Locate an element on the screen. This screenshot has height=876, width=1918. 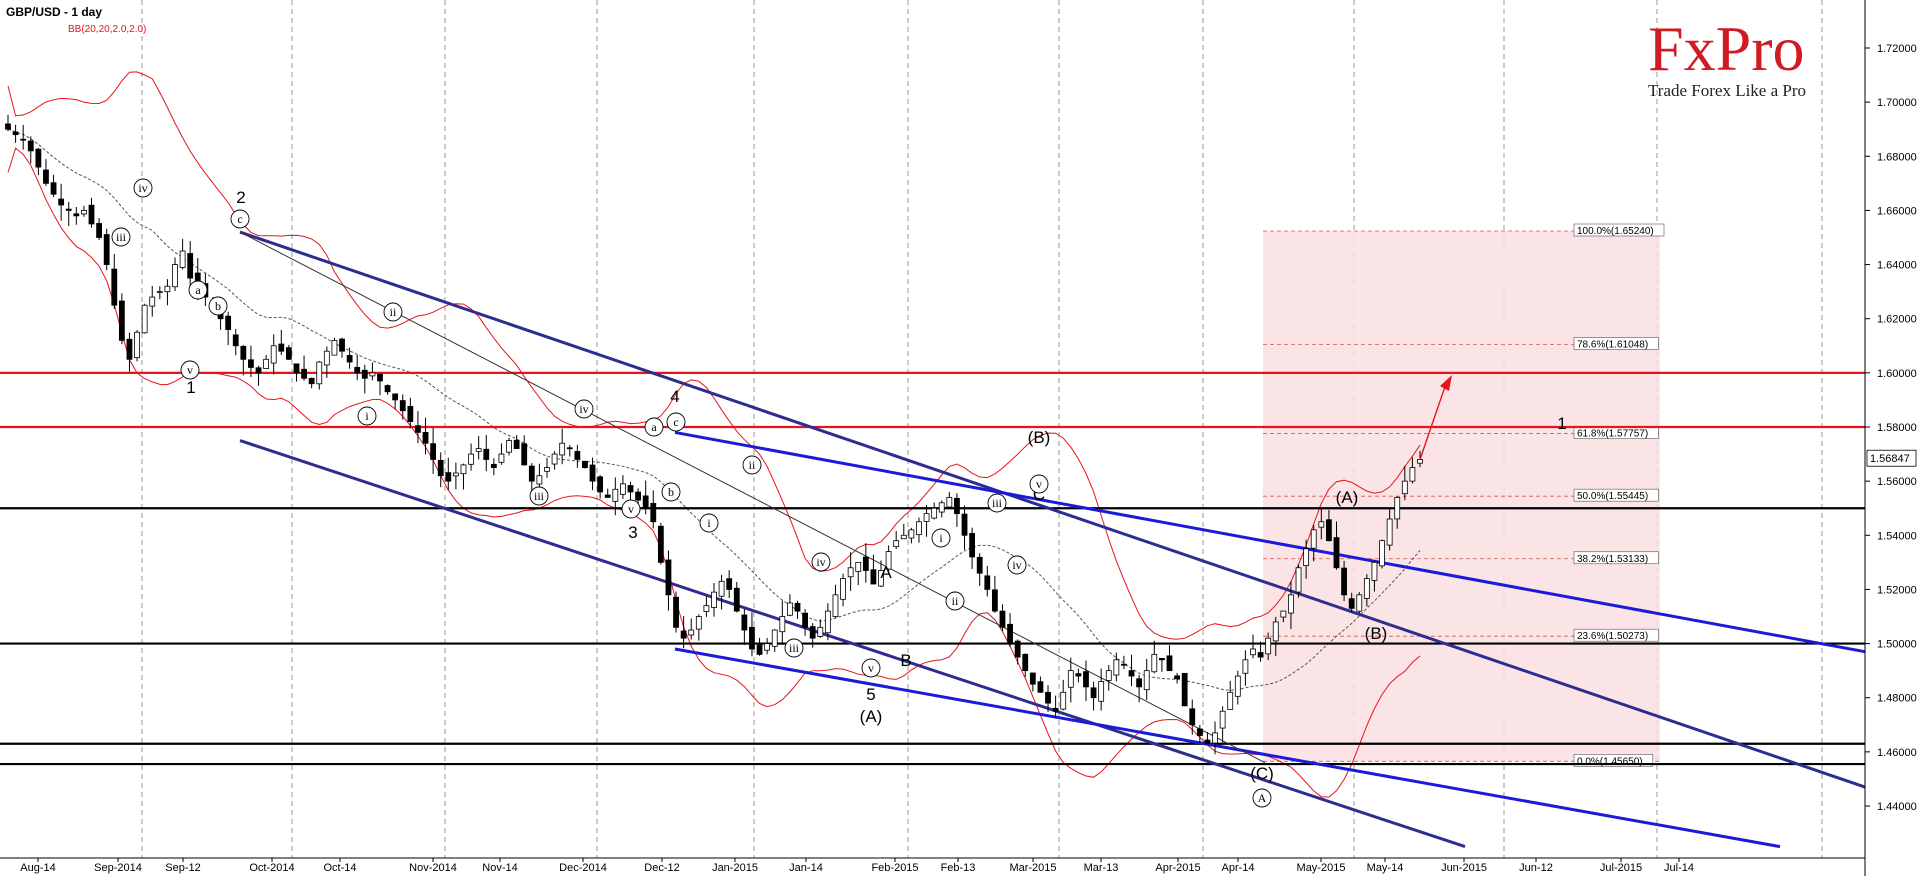
price-tick-label: 1.58000 is located at coordinates (1897, 428).